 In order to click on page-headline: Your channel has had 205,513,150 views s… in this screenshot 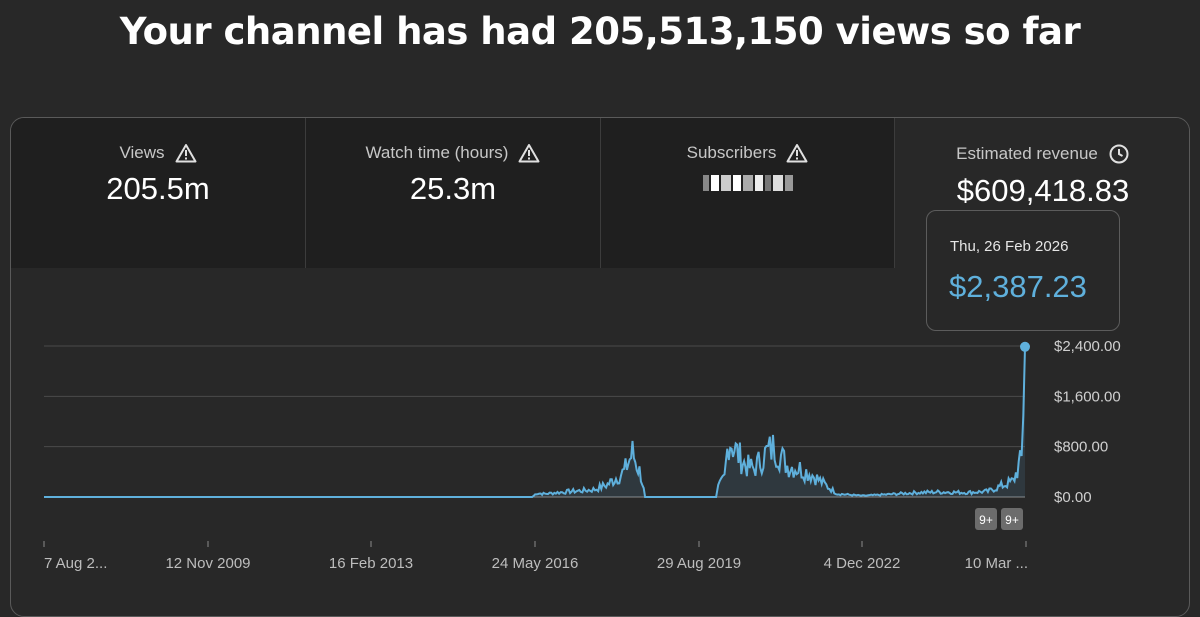, I will do `click(600, 31)`.